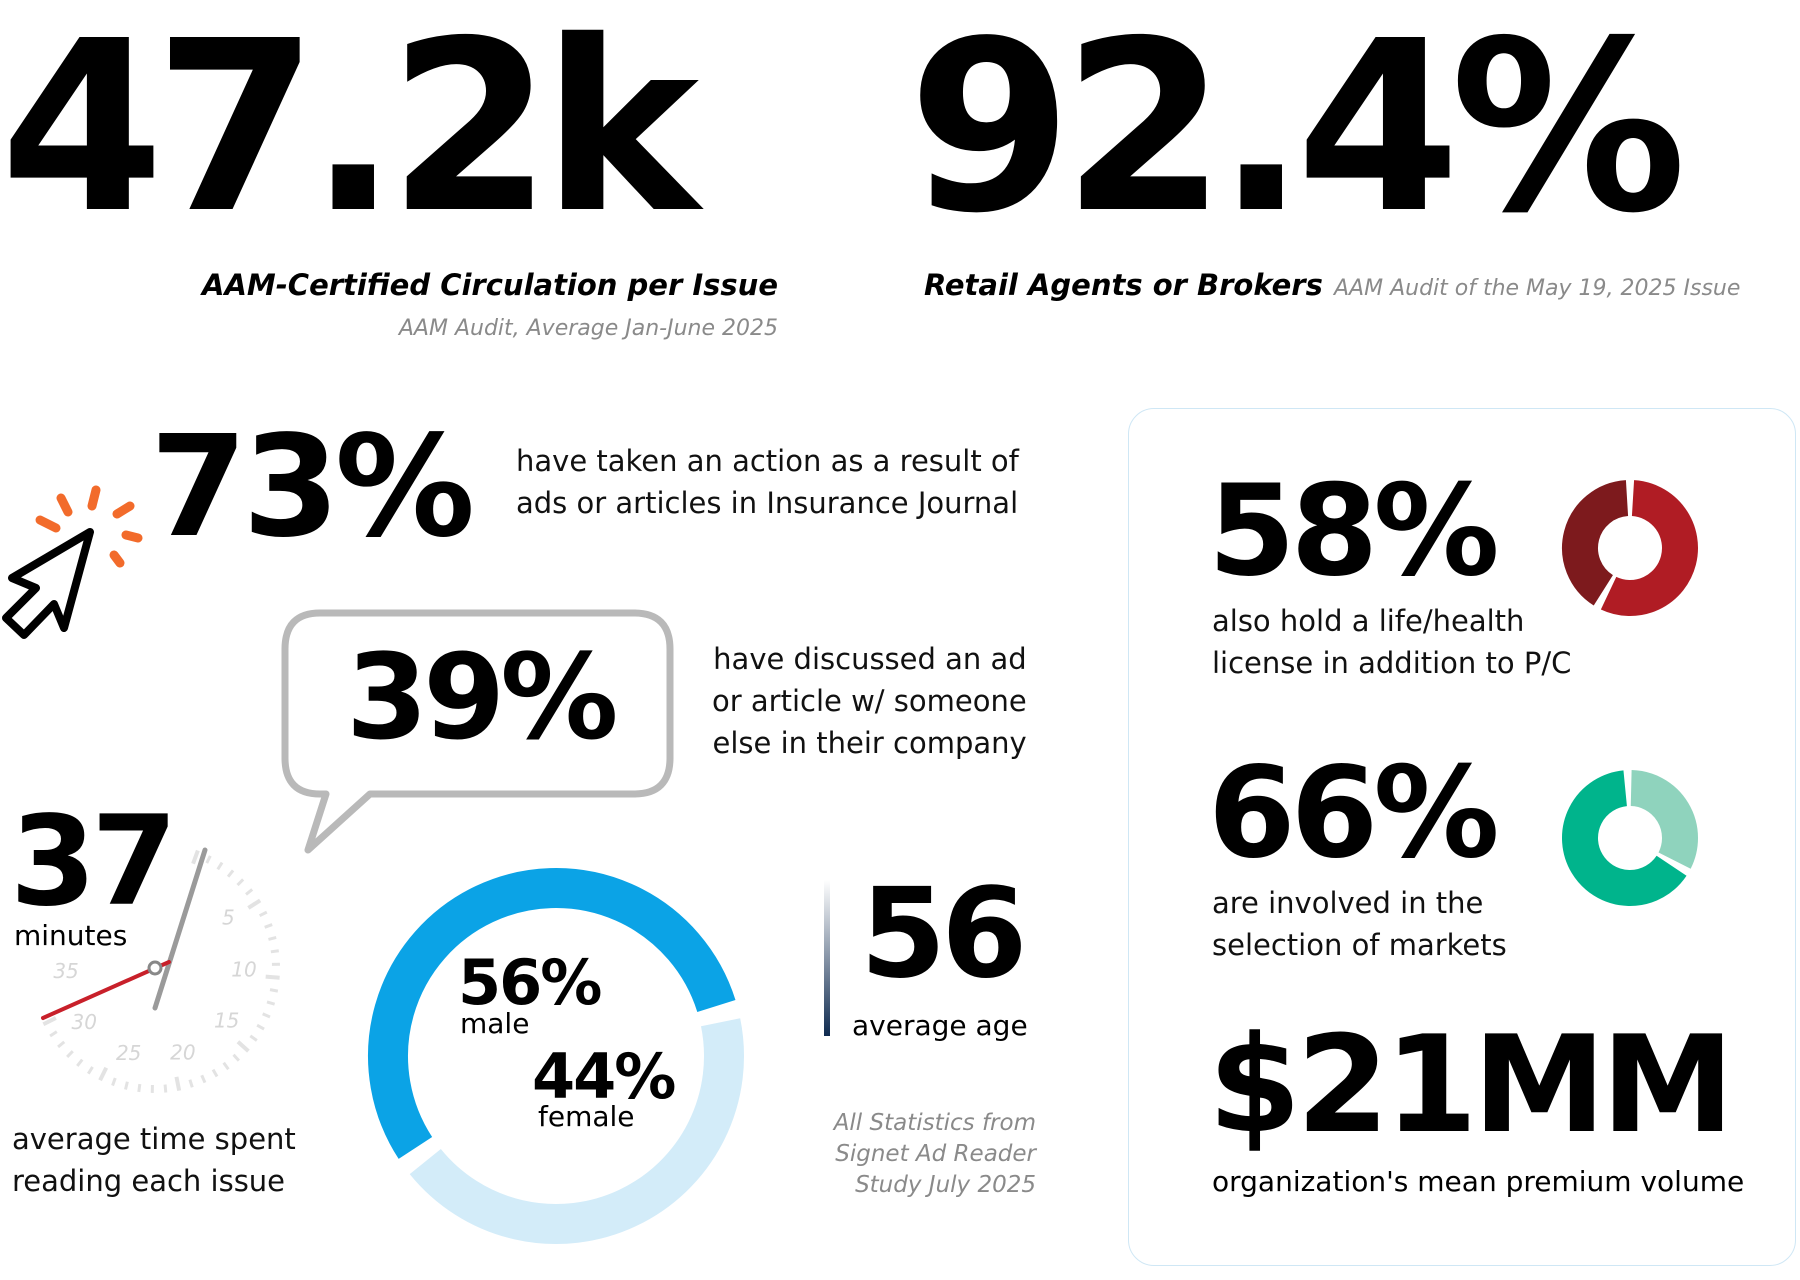 This screenshot has width=1800, height=1280. What do you see at coordinates (1348, 903) in the screenshot?
I see `markets-text-line1: are involved in the` at bounding box center [1348, 903].